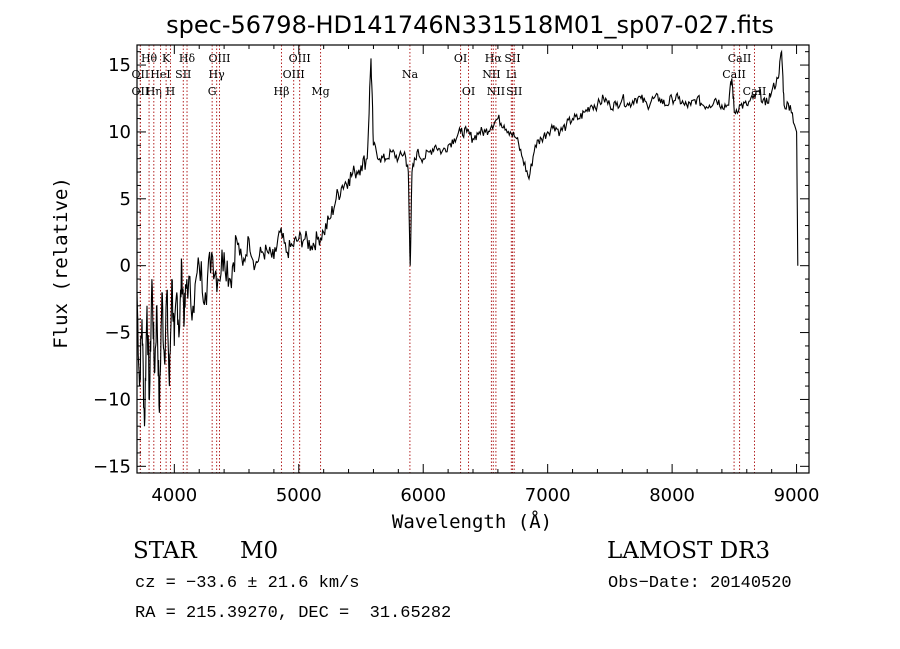  Describe the element at coordinates (174, 495) in the screenshot. I see `x-tick-label: 4000` at that location.